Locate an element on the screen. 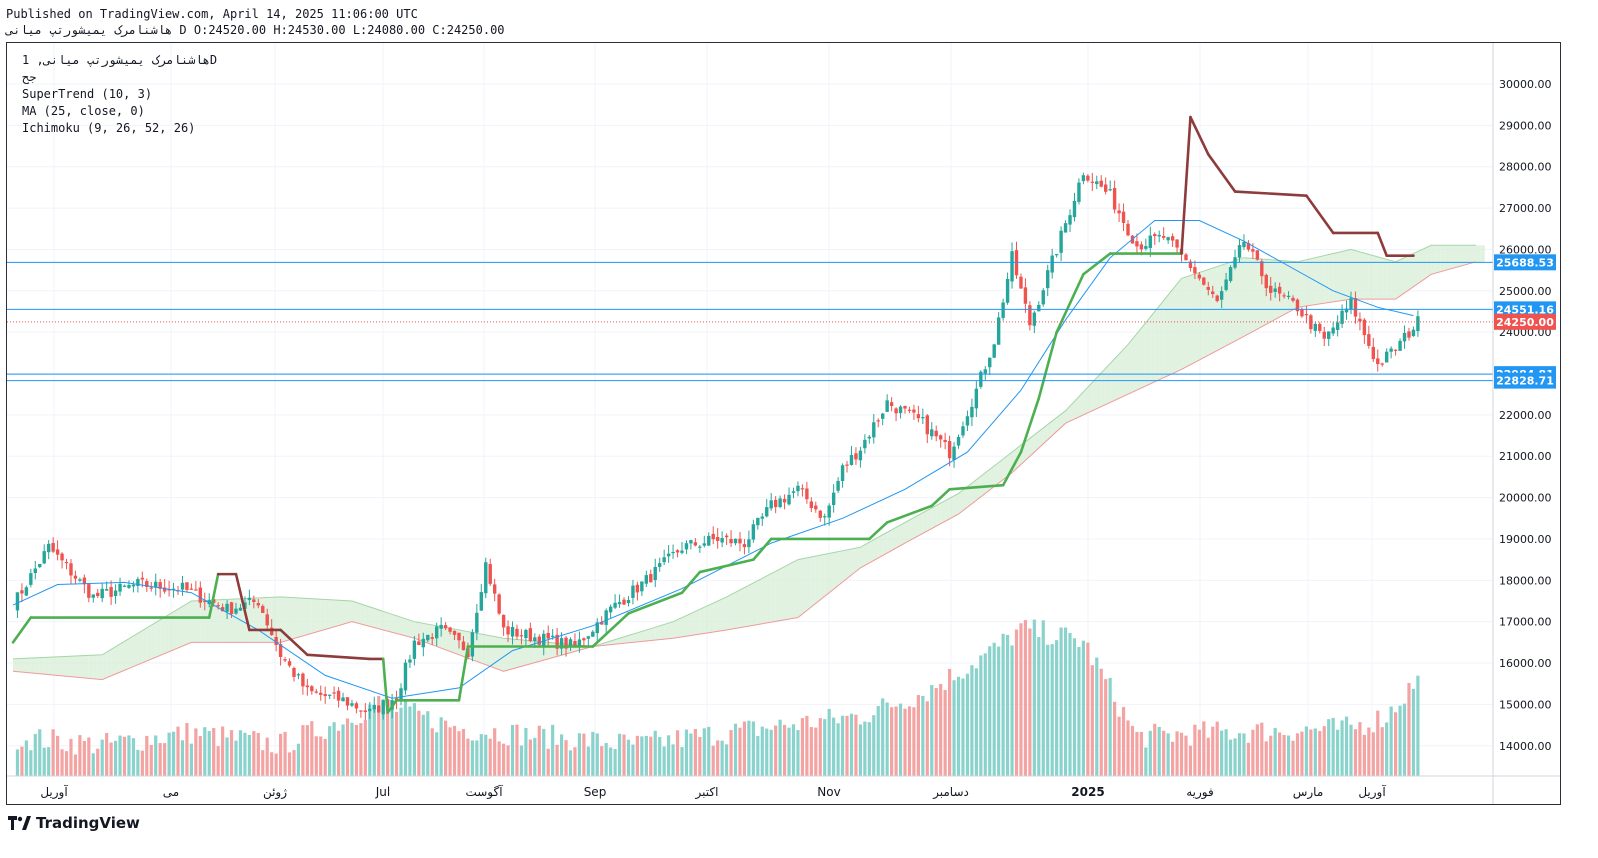  time-tick-label: Nov is located at coordinates (828, 792).